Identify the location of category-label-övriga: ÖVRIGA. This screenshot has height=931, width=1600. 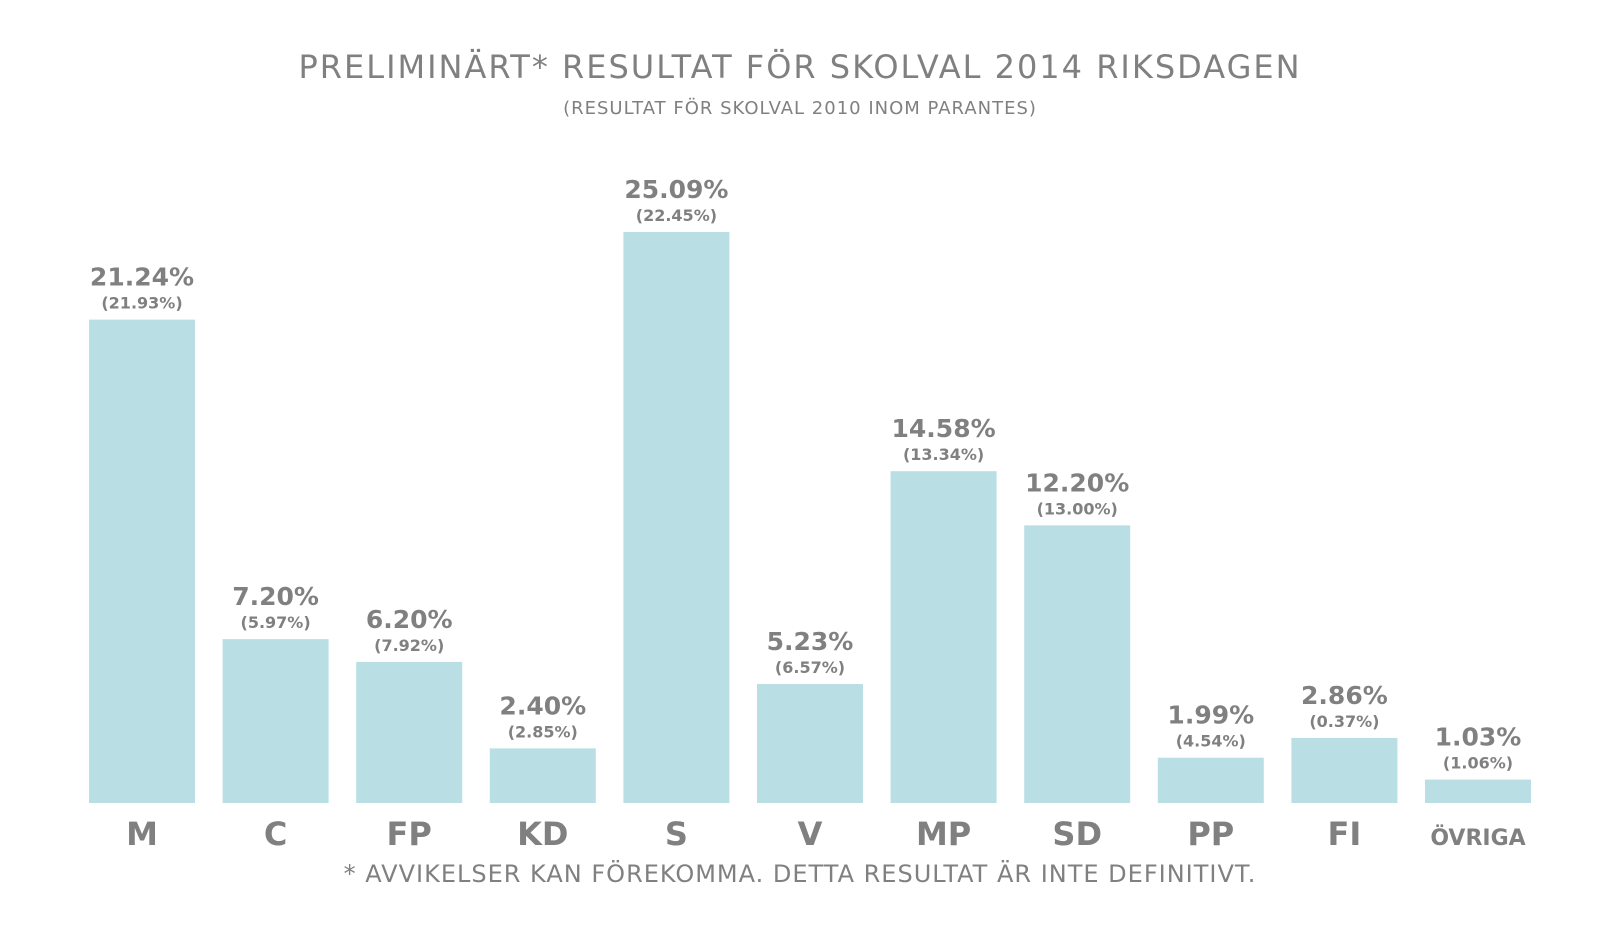
(1477, 838).